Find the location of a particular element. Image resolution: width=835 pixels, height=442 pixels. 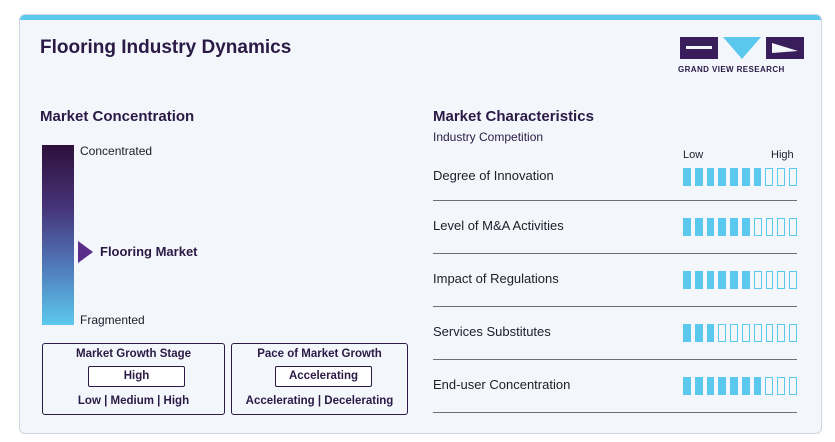

characteristic-label: Degree of Innovation is located at coordinates (493, 175).